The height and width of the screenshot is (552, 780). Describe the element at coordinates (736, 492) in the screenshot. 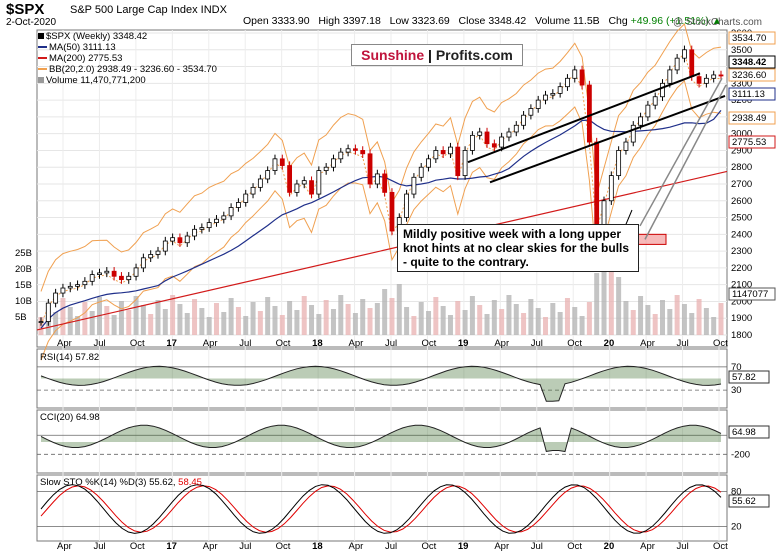

I see `sto-axis-label: 80` at that location.